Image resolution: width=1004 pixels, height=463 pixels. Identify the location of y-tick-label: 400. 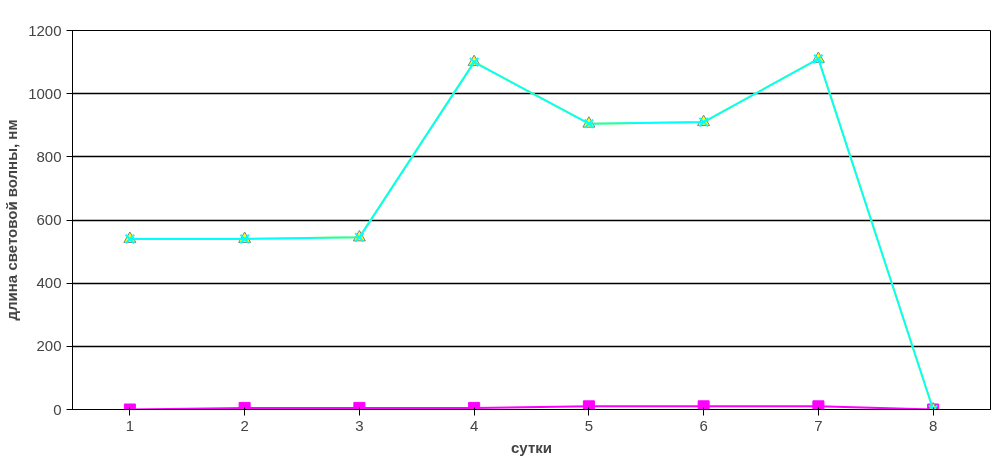
(49, 283).